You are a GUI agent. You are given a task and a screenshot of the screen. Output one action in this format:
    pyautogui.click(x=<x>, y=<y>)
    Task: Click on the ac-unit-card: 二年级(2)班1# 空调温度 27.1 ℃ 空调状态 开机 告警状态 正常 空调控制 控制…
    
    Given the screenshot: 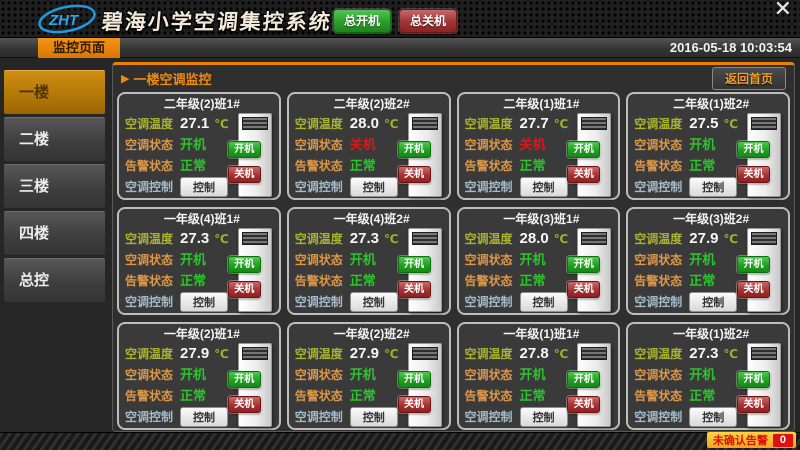 What is the action you would take?
    pyautogui.click(x=199, y=146)
    